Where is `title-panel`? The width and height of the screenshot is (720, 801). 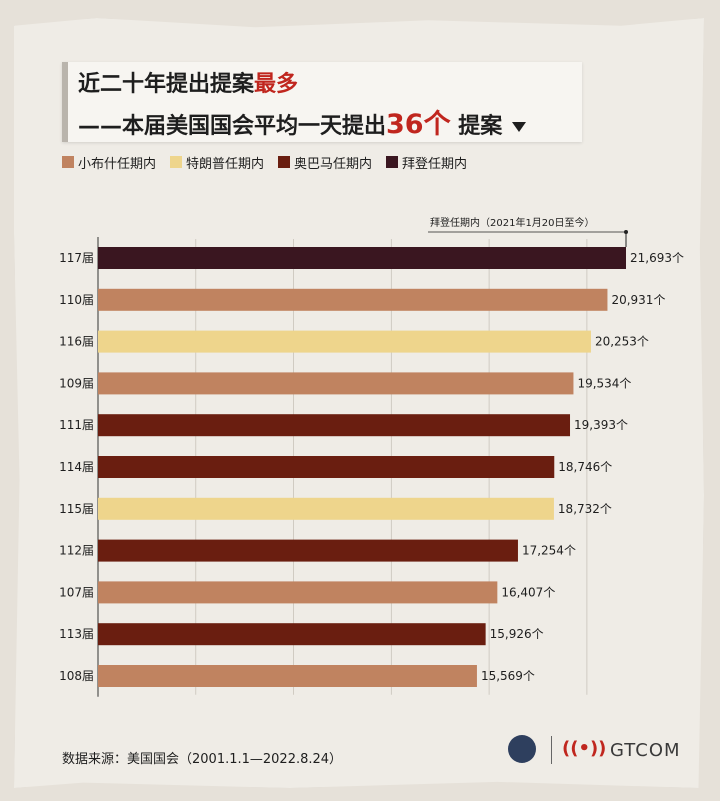
title-panel is located at coordinates (322, 102).